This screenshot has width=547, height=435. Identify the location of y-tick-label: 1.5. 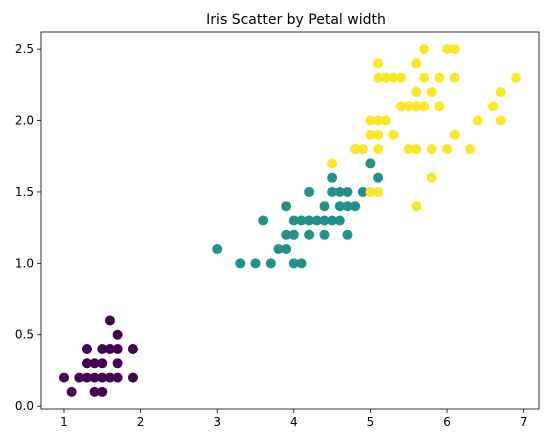
(24, 192).